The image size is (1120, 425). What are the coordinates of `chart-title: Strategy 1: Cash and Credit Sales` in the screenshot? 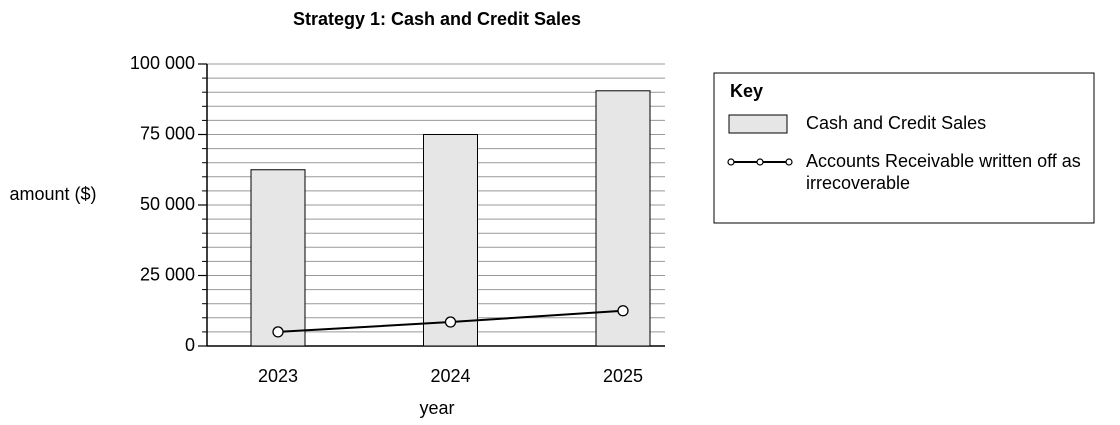 It's located at (437, 19).